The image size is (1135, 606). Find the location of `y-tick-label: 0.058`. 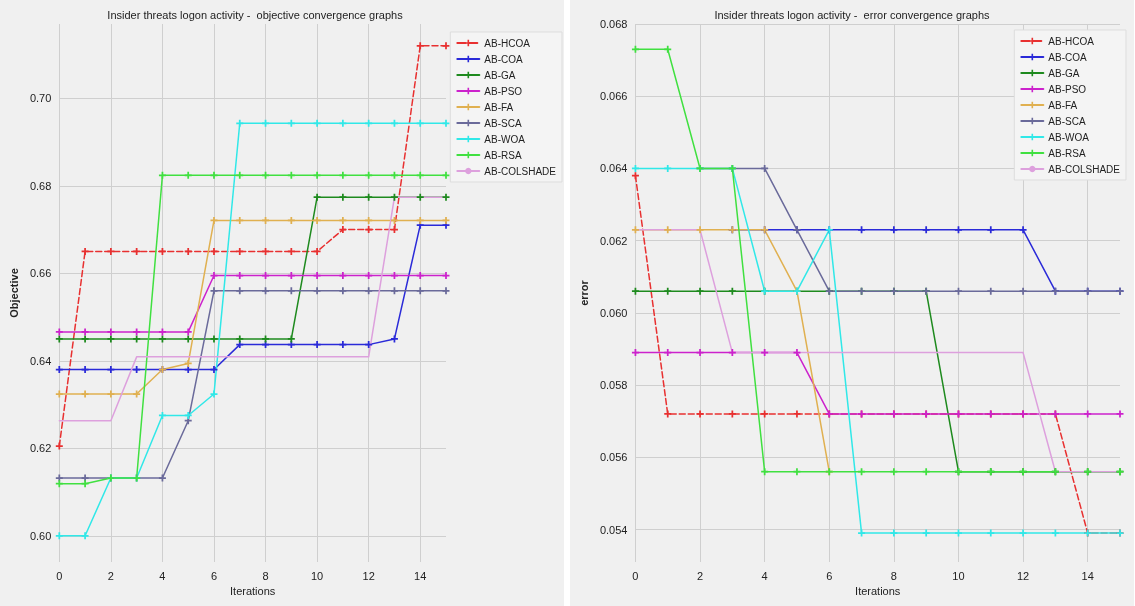

y-tick-label: 0.058 is located at coordinates (613, 385).